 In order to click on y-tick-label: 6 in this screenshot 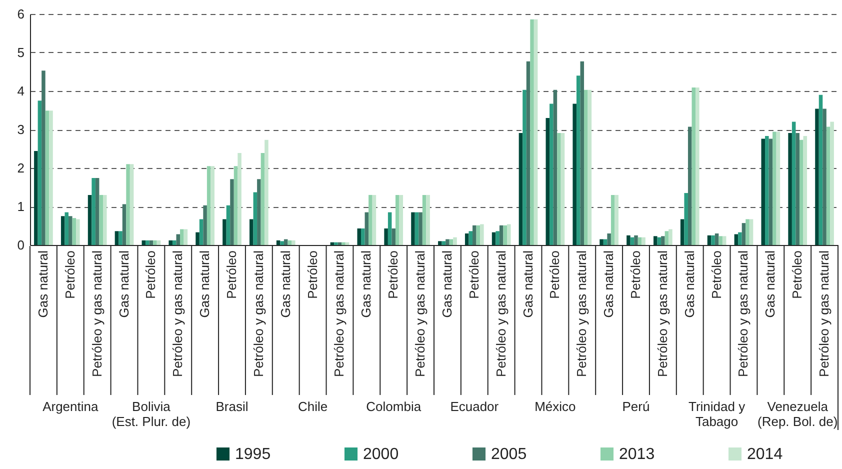, I will do `click(20, 14)`.